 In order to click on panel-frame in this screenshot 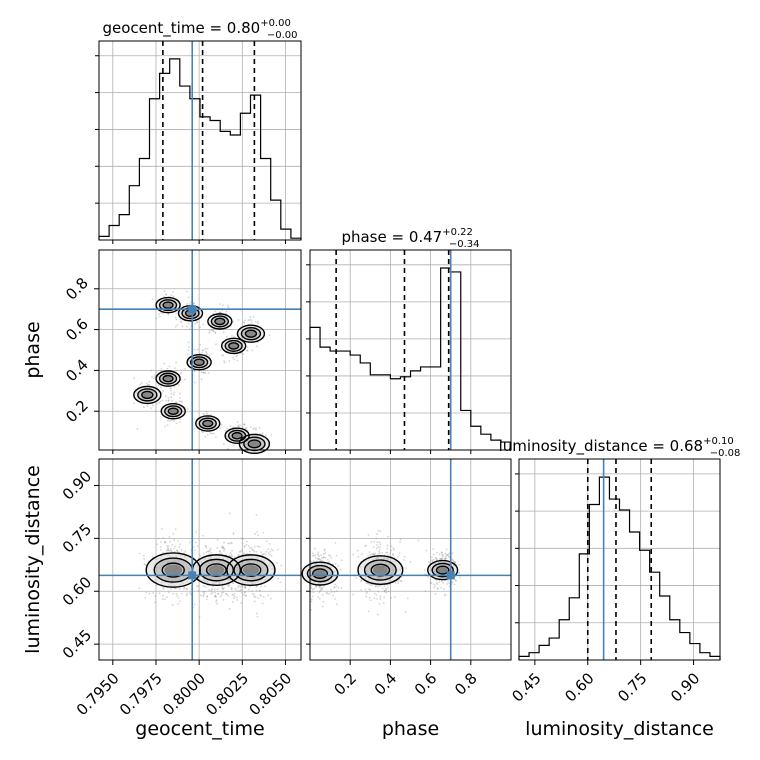, I will do `click(410, 350)`.